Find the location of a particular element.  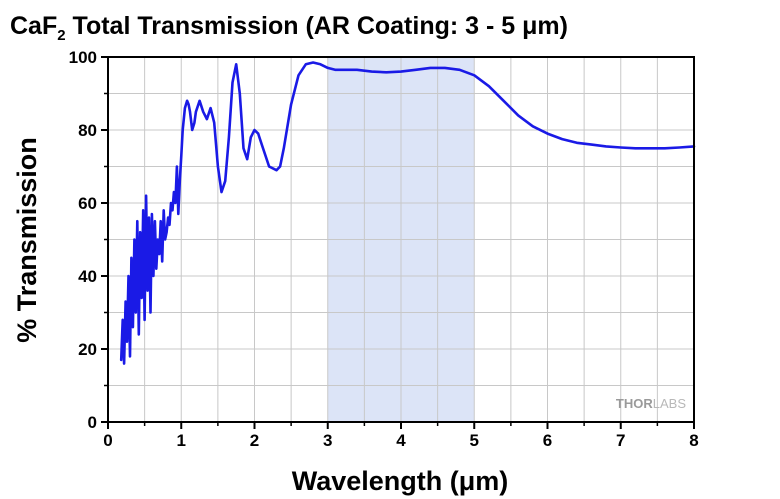

title-prefix: CaF is located at coordinates (33, 26).